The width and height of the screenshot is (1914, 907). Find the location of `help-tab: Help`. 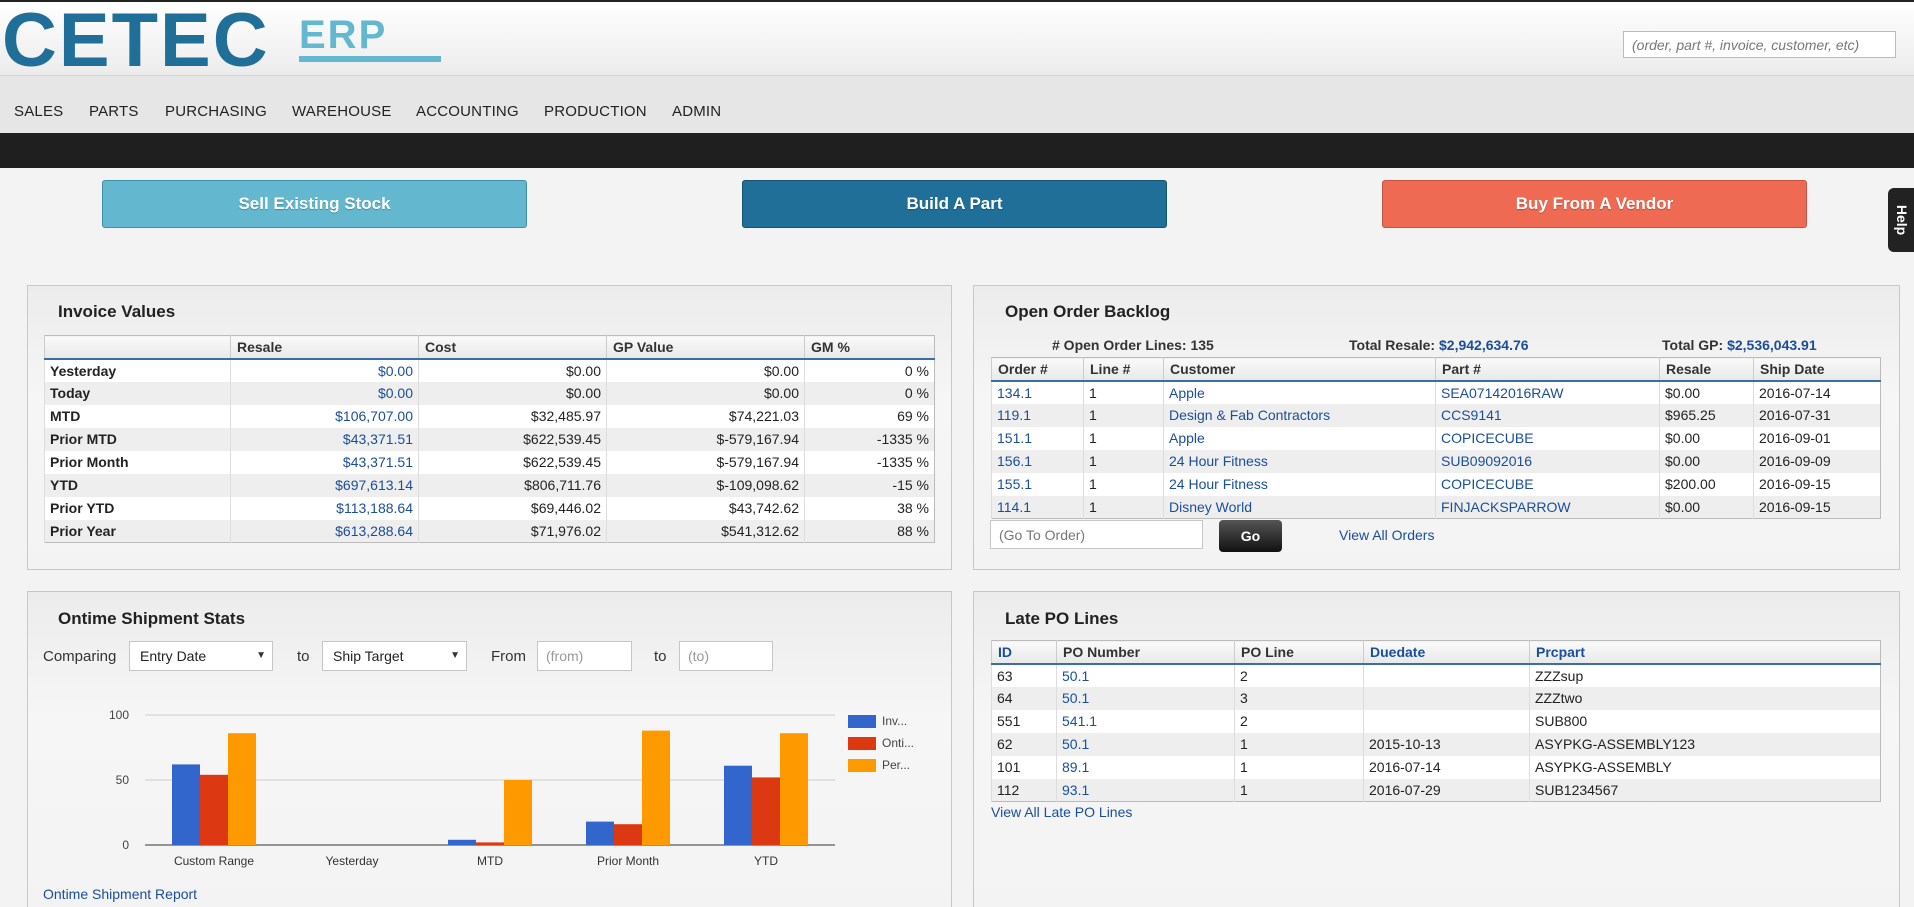

help-tab: Help is located at coordinates (1901, 220).